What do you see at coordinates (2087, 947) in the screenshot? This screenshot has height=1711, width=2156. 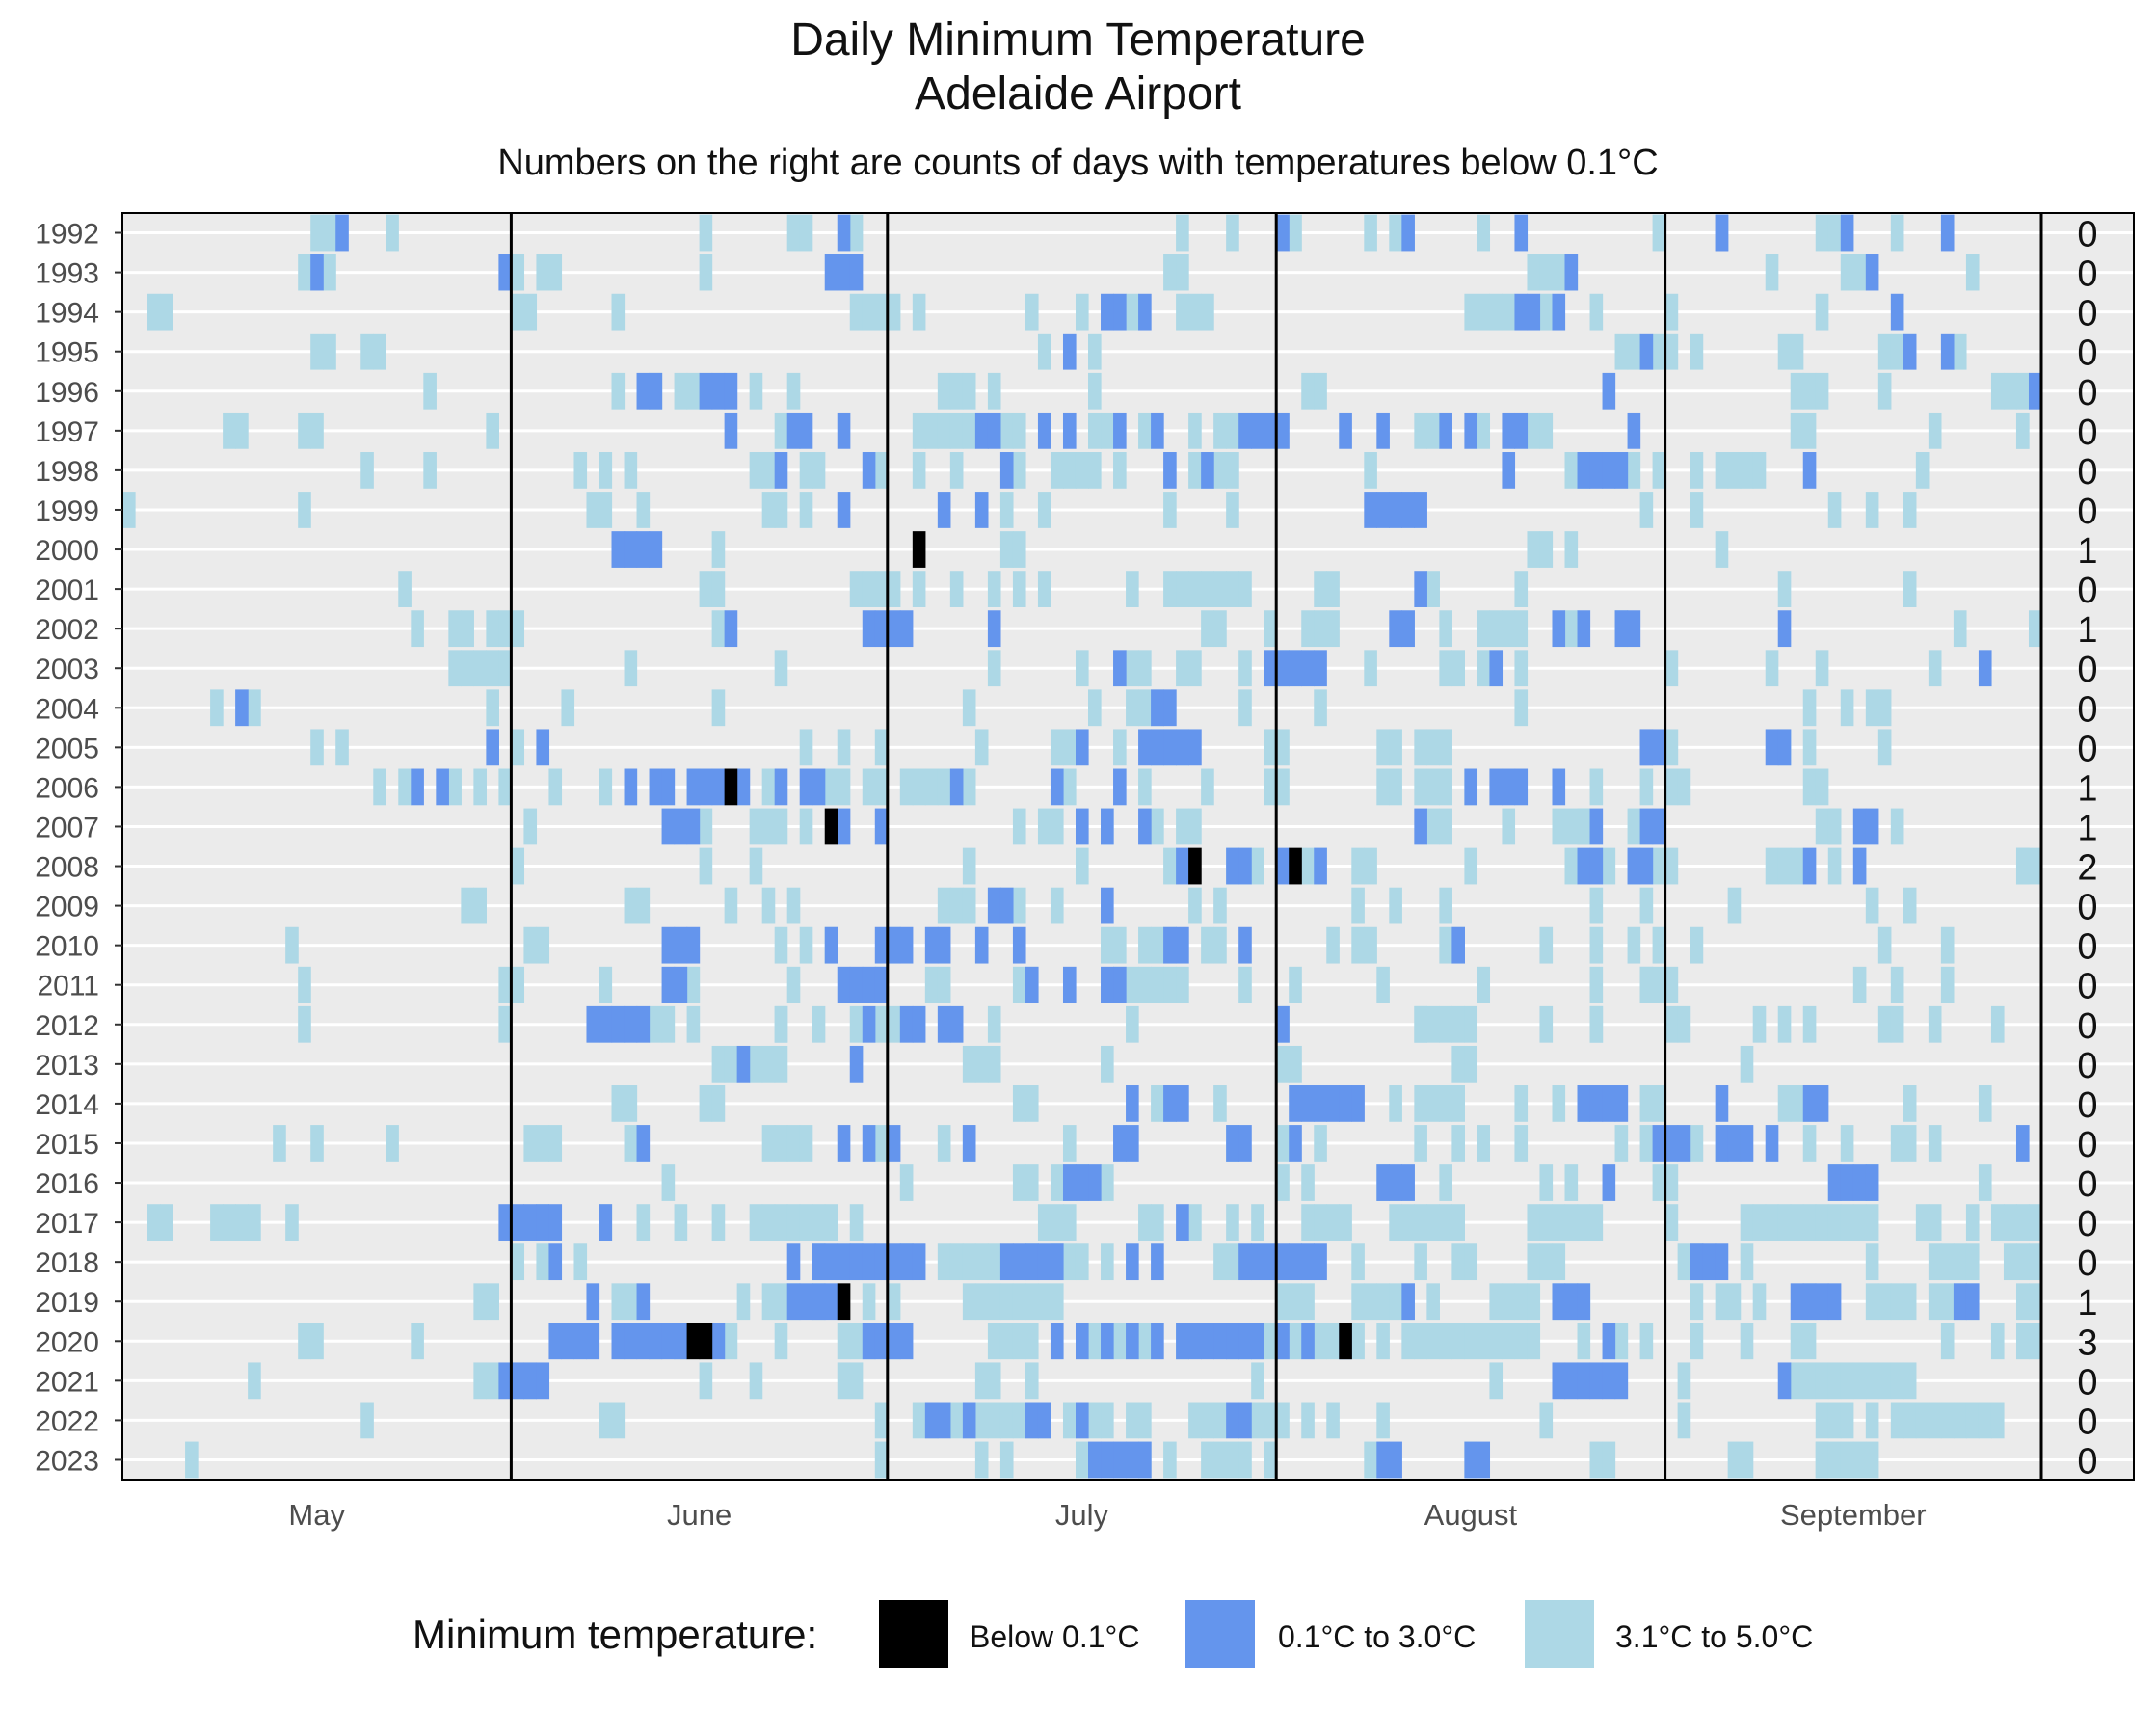 I see `count-label: 0` at bounding box center [2087, 947].